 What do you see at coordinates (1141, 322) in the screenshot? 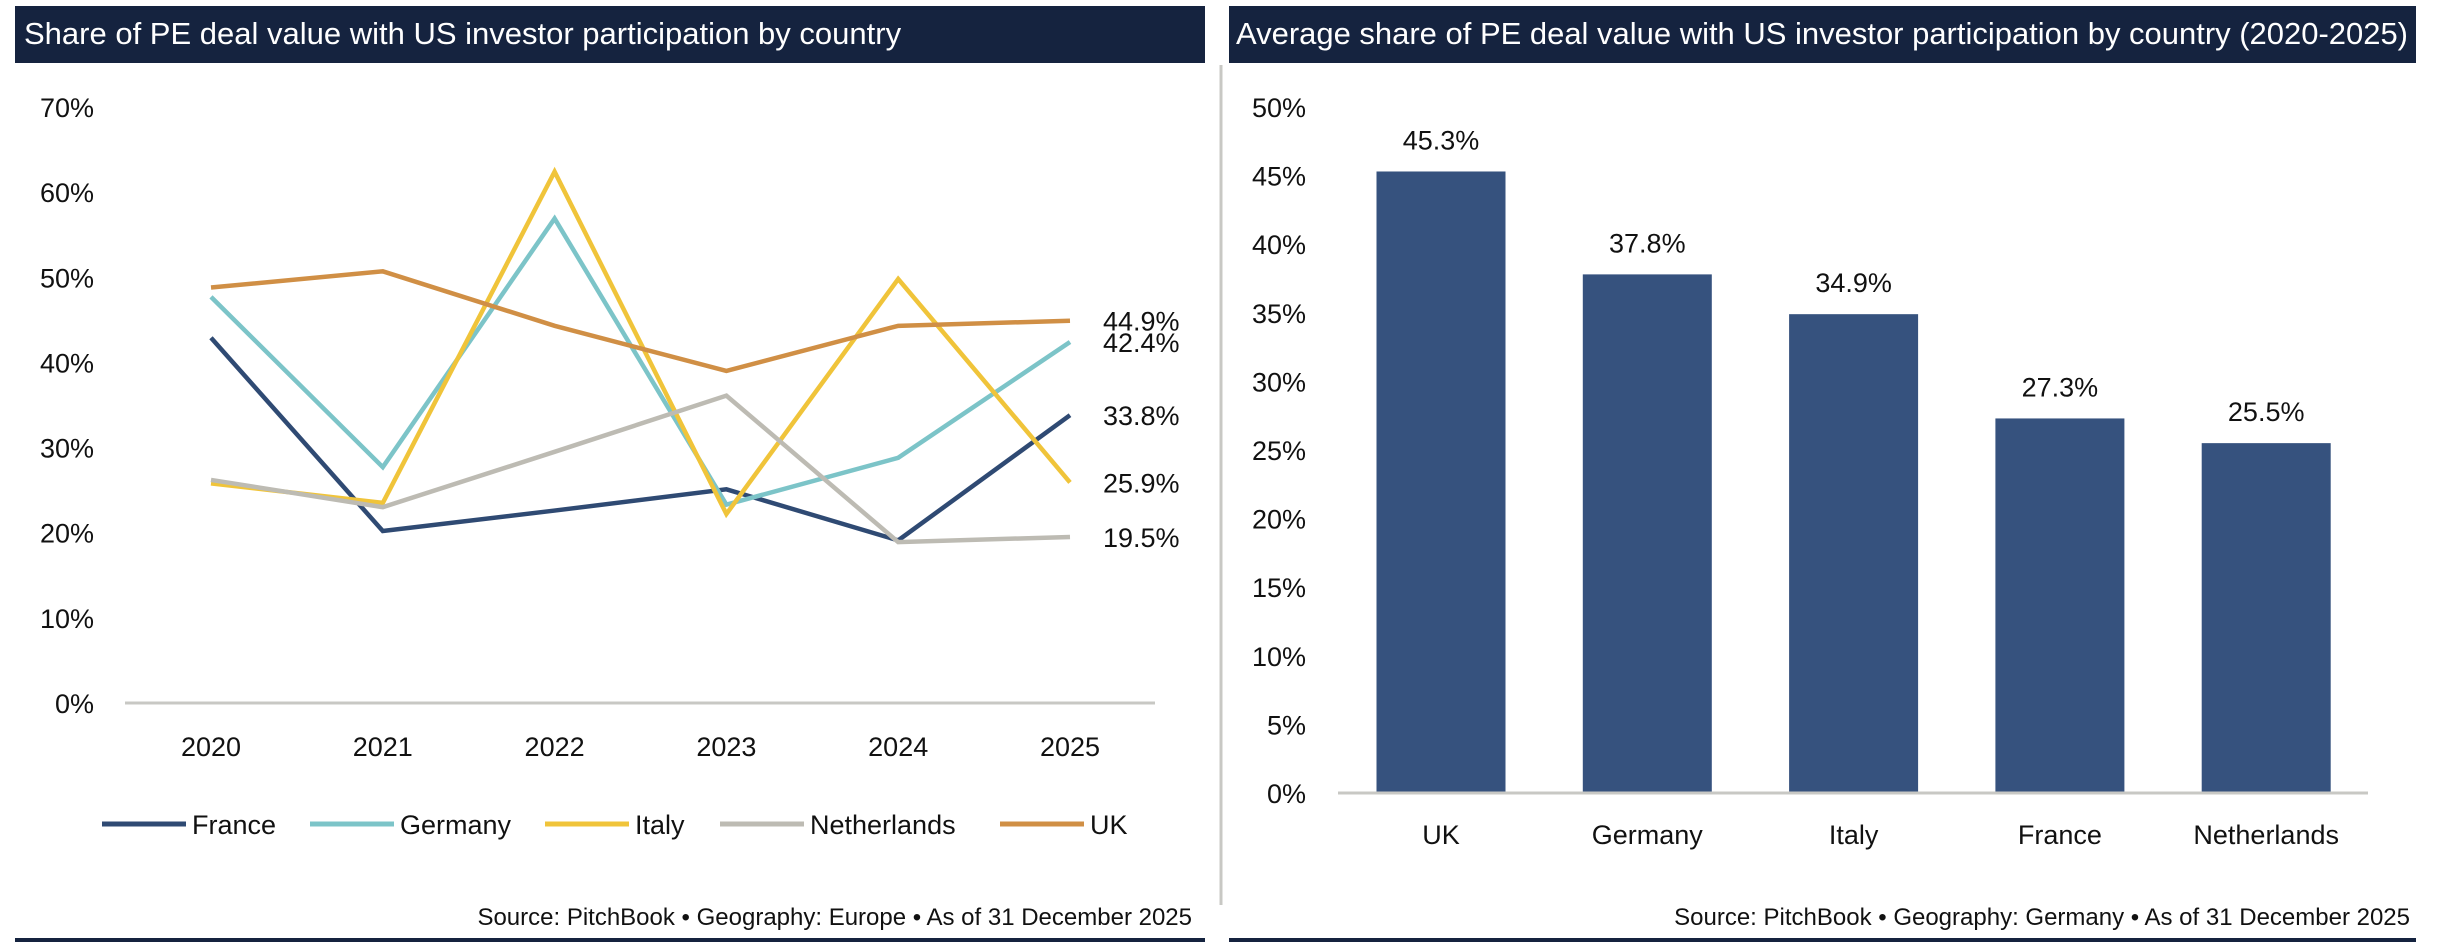
I see `end-label-uk: 44.9%` at bounding box center [1141, 322].